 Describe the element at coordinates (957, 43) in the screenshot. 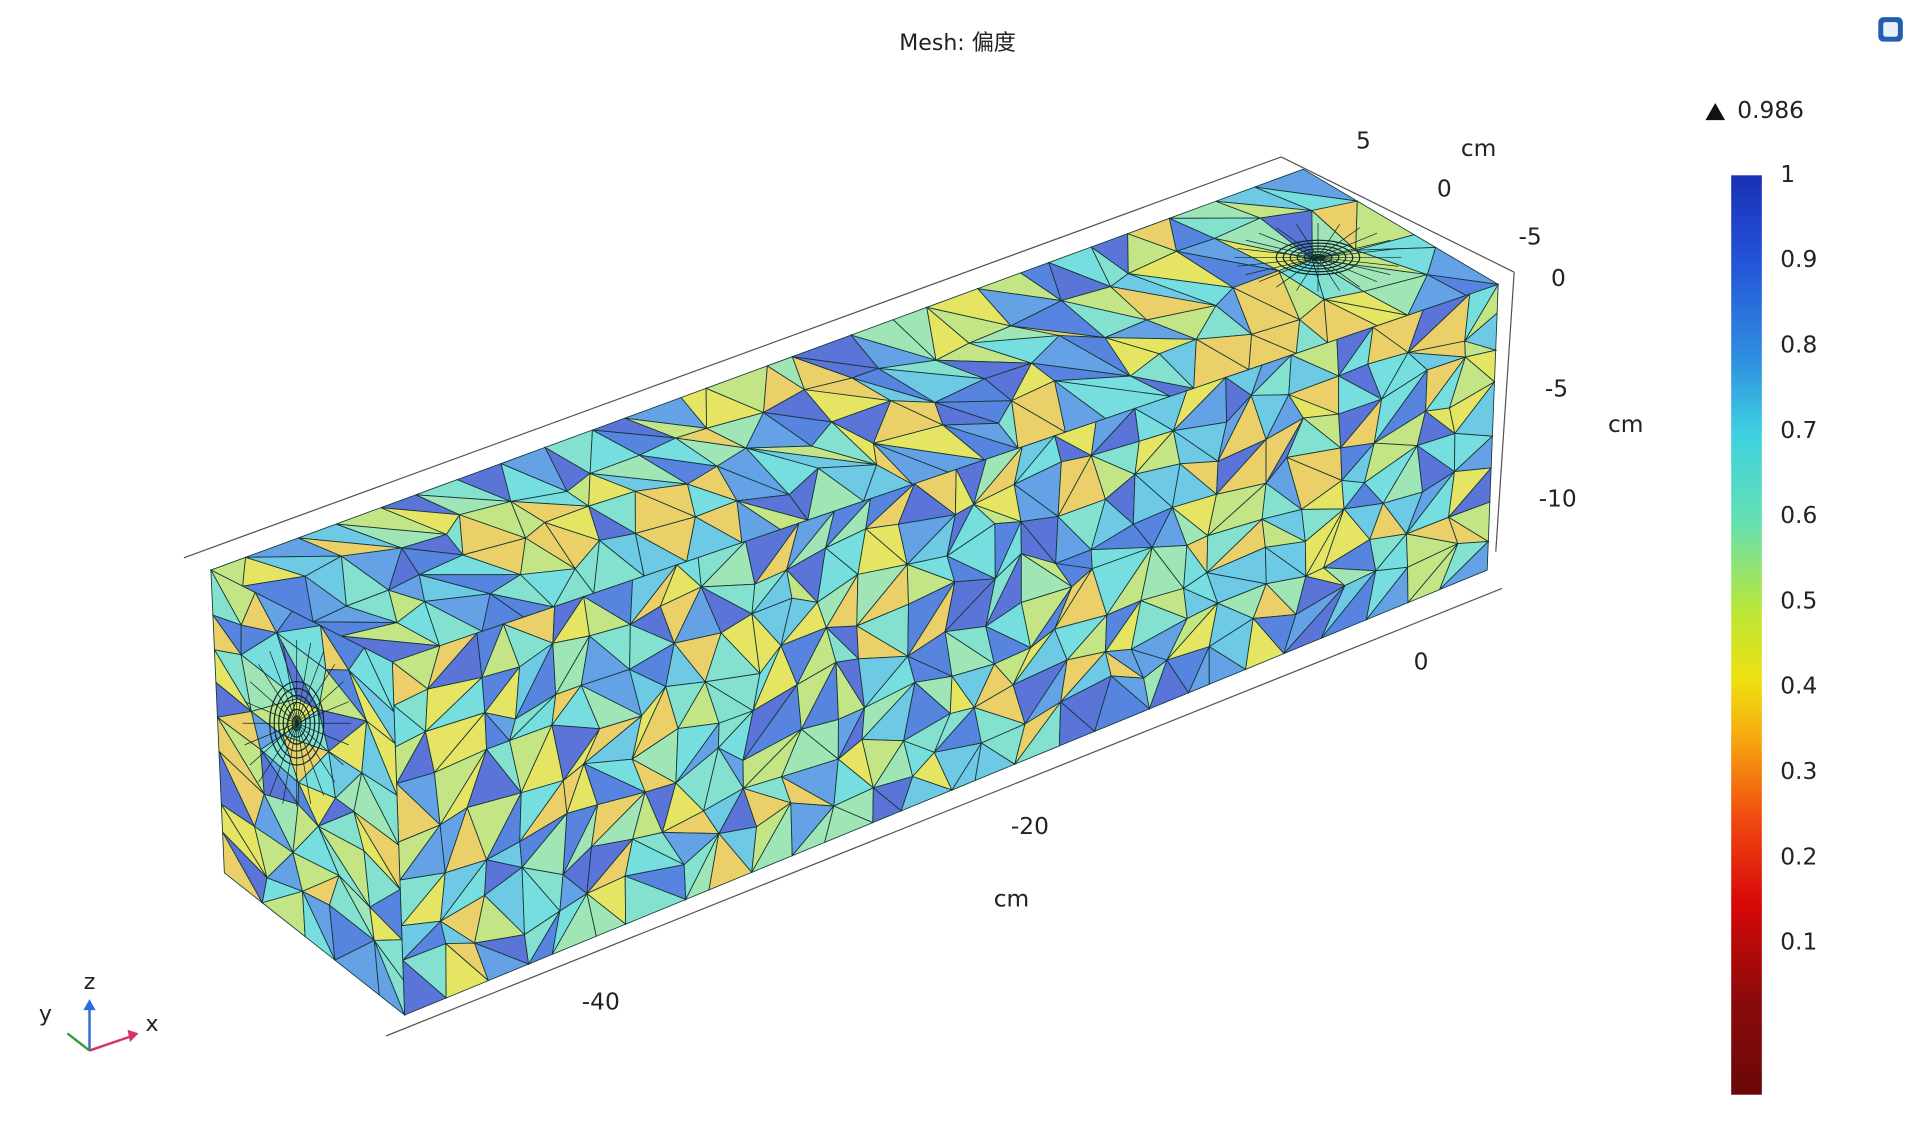

I see `title: Mesh: 偏度` at that location.